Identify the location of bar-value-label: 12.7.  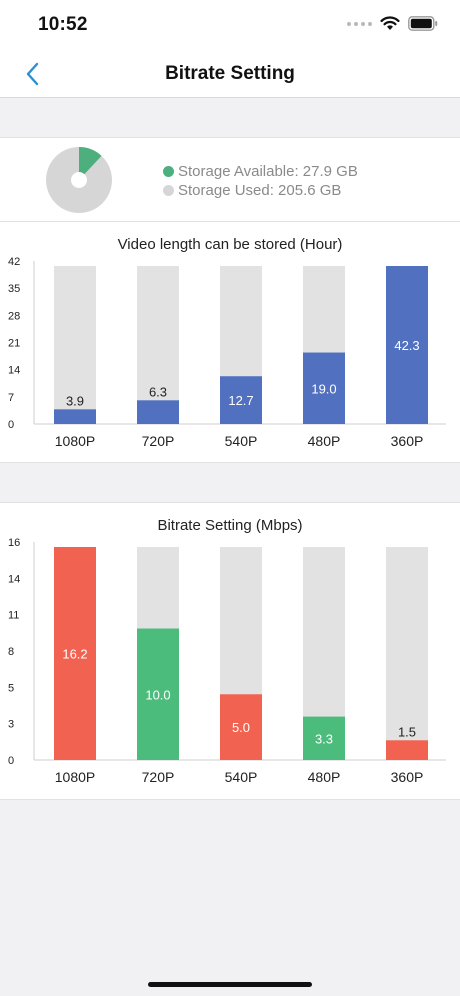
(240, 400).